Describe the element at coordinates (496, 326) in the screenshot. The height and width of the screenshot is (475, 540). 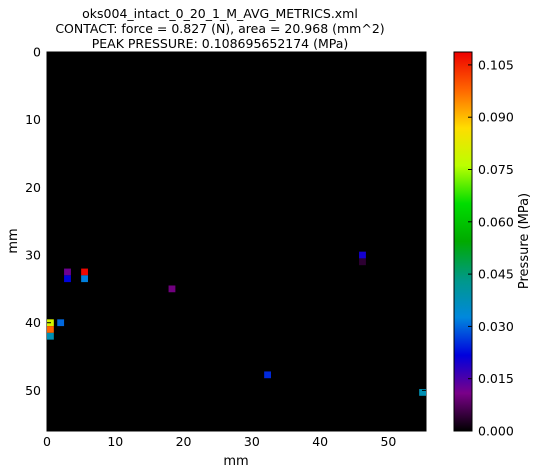
I see `colorbar-tick-label: 0.030` at that location.